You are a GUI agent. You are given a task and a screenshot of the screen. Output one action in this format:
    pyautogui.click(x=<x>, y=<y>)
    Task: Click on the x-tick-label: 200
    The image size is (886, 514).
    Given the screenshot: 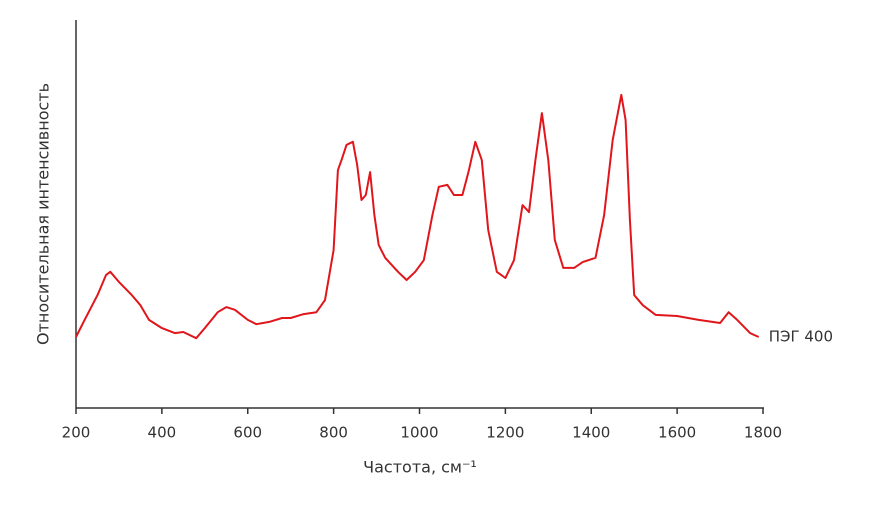 What is the action you would take?
    pyautogui.click(x=76, y=433)
    